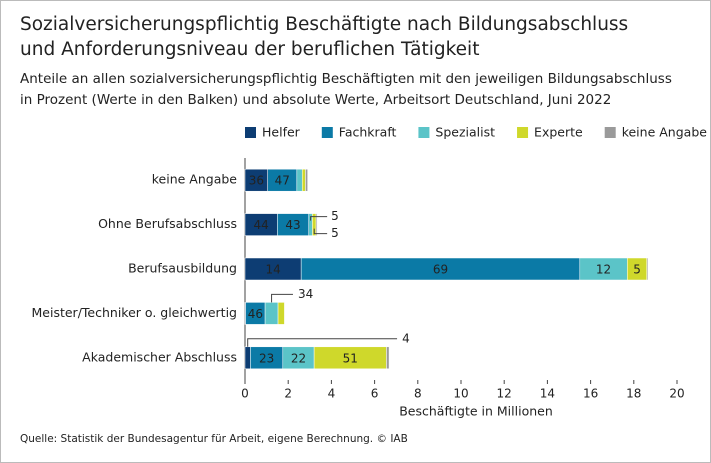  What do you see at coordinates (476, 411) in the screenshot?
I see `x-axis-label: Beschäftigte in Millionen` at bounding box center [476, 411].